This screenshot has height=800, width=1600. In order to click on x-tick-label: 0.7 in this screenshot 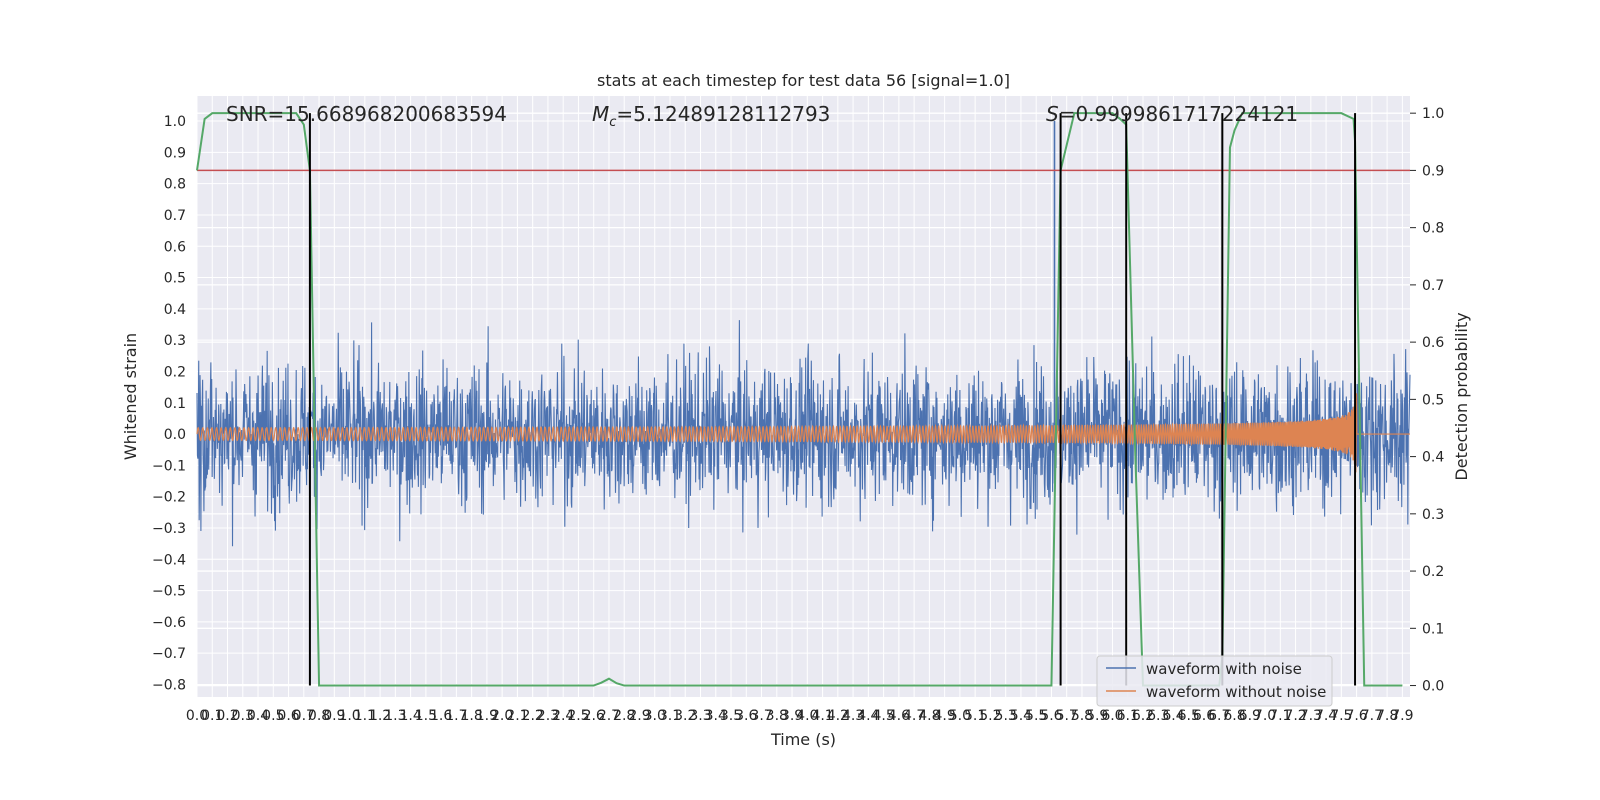, I will do `click(304, 716)`.